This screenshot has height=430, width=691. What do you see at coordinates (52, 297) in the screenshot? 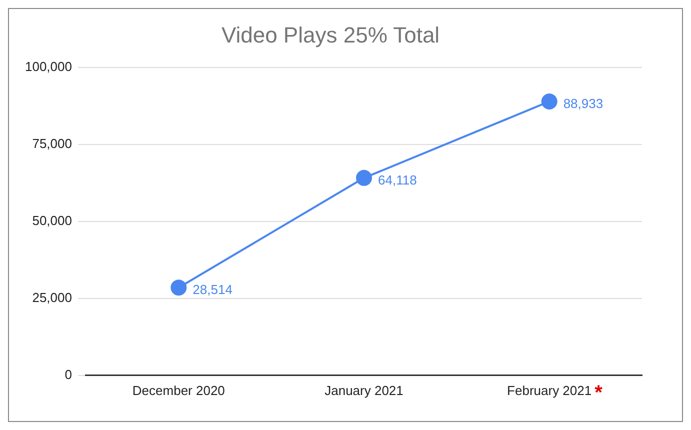
I see `y-tick-label: 25,000` at bounding box center [52, 297].